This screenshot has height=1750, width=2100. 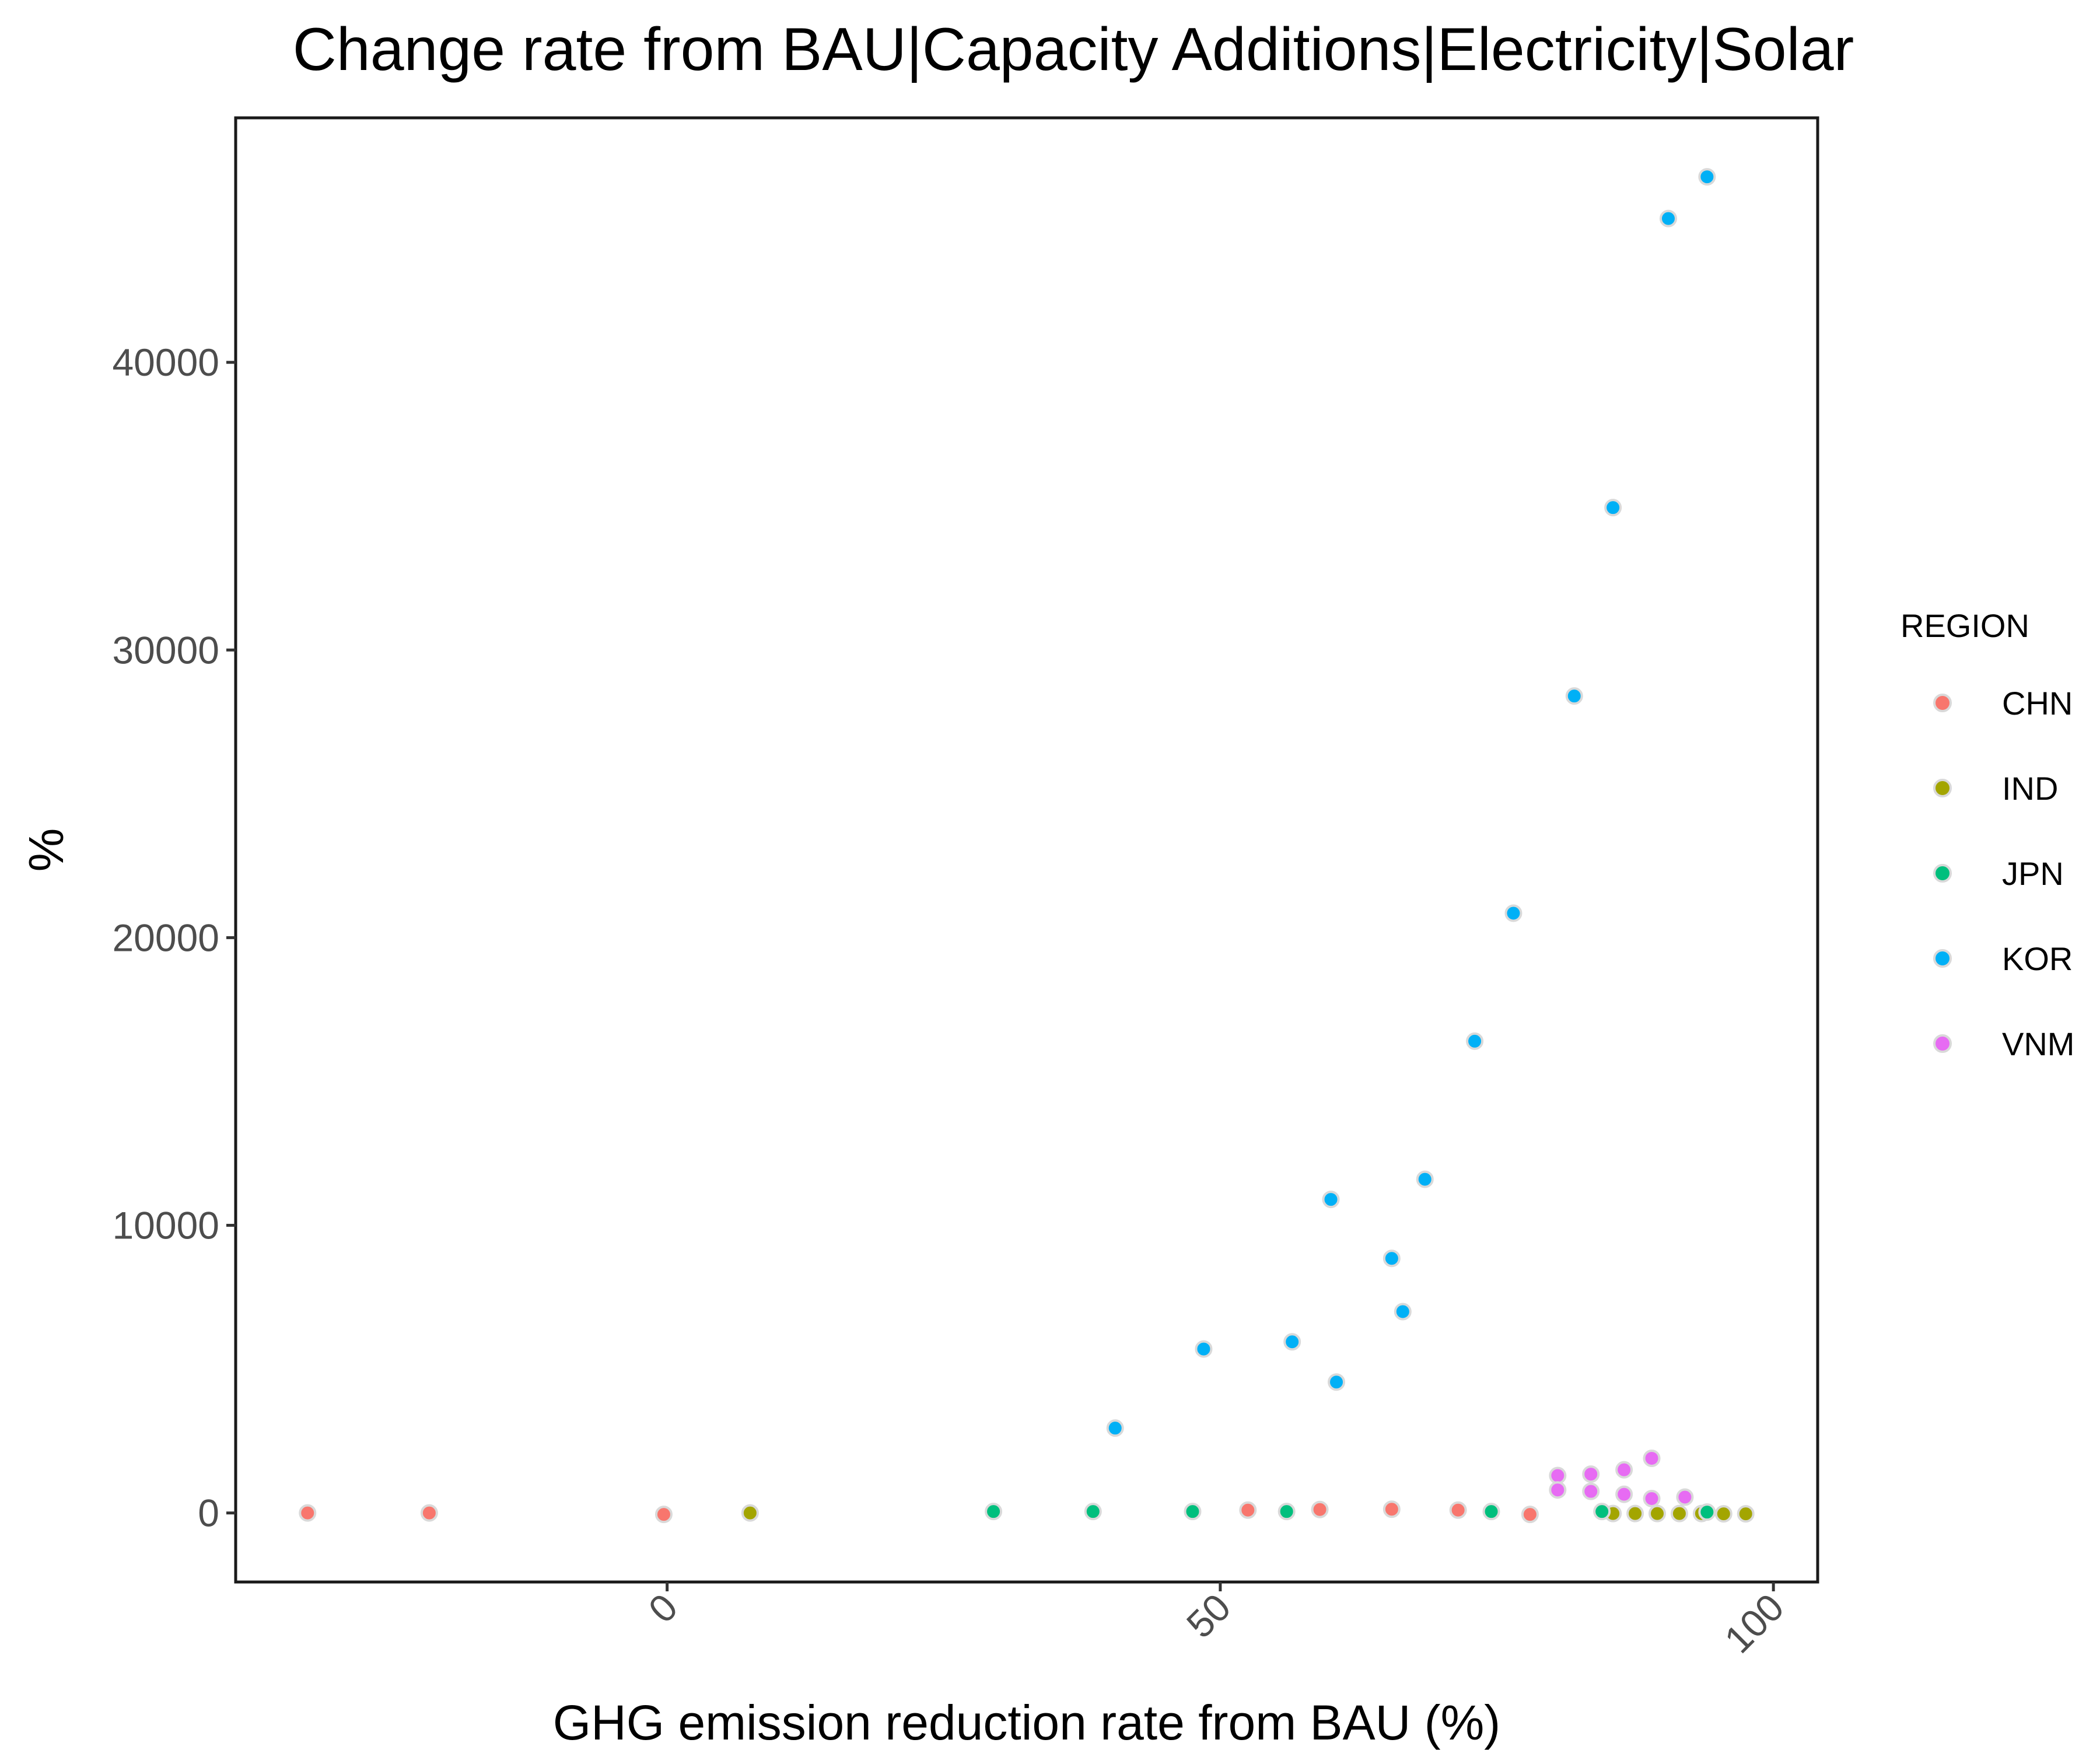 What do you see at coordinates (166, 363) in the screenshot?
I see `y-tick-label: 40000` at bounding box center [166, 363].